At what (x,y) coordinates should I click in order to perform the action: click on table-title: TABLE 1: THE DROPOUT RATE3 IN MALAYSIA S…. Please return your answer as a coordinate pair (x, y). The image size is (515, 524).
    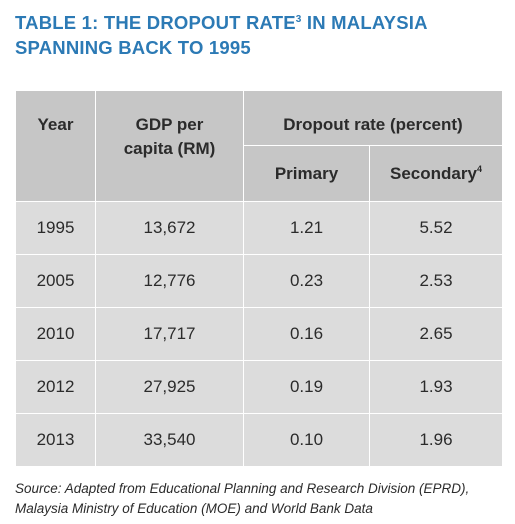
    Looking at the image, I should click on (260, 35).